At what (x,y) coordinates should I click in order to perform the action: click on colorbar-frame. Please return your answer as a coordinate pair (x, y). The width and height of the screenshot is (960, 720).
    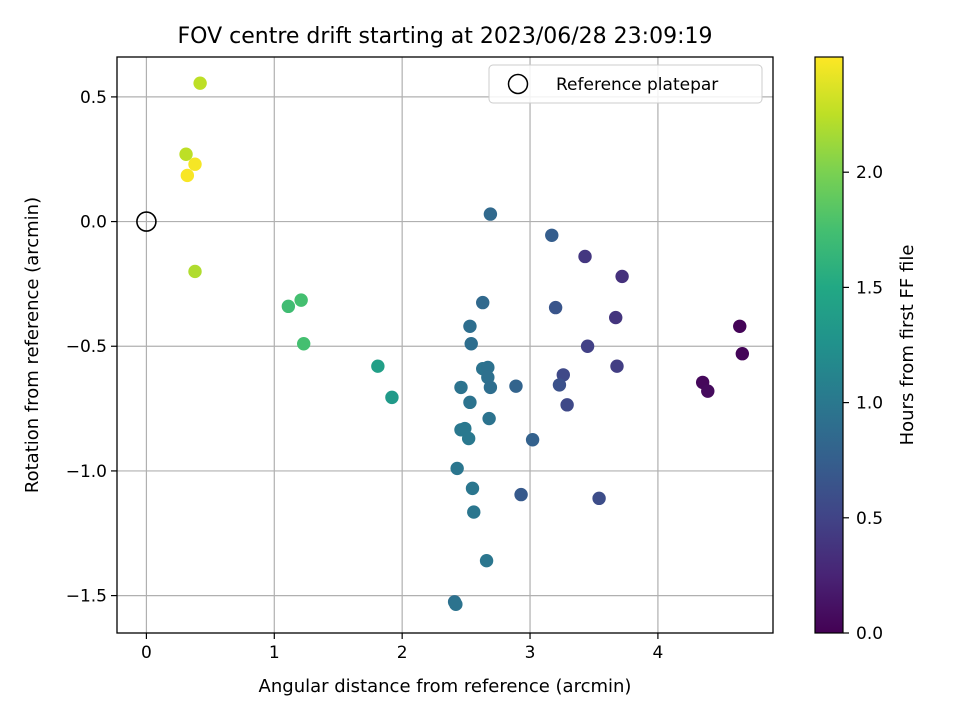
    Looking at the image, I should click on (829, 345).